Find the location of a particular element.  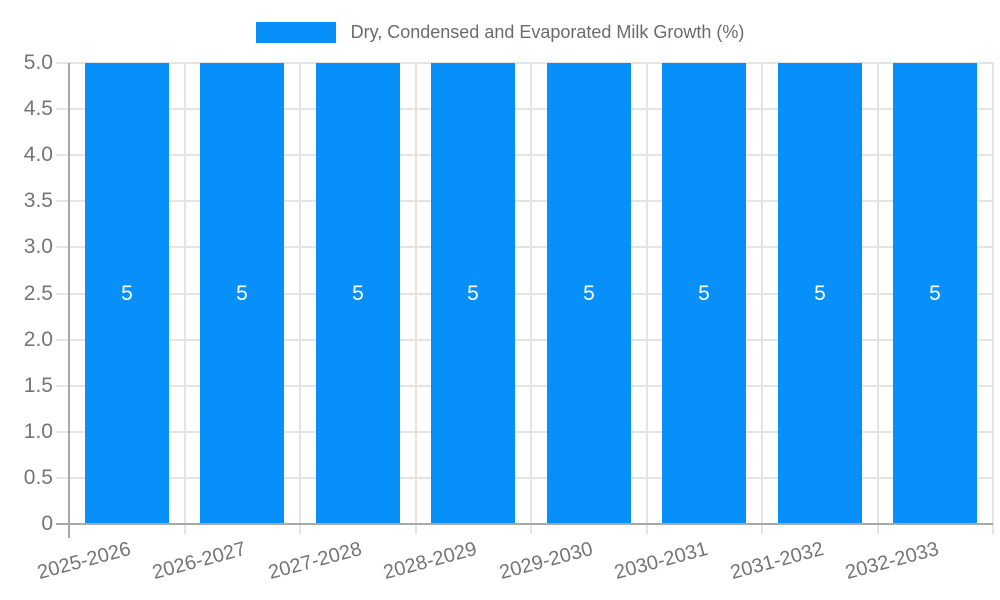

y-tick-label: 5.0 is located at coordinates (38, 62).